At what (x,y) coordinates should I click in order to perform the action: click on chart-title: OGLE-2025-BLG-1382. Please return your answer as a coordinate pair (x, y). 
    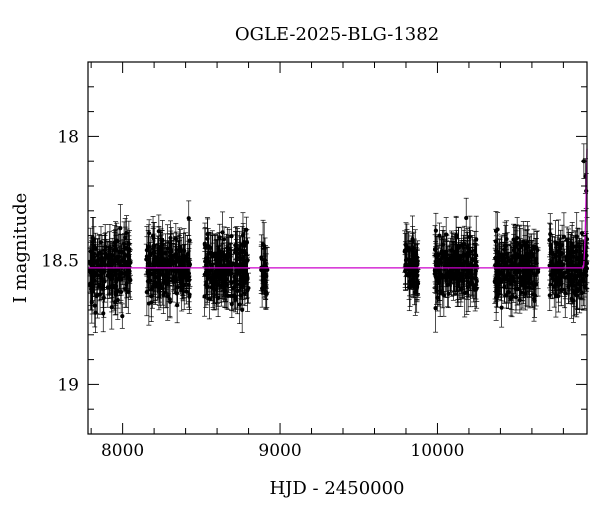
    Looking at the image, I should click on (337, 34).